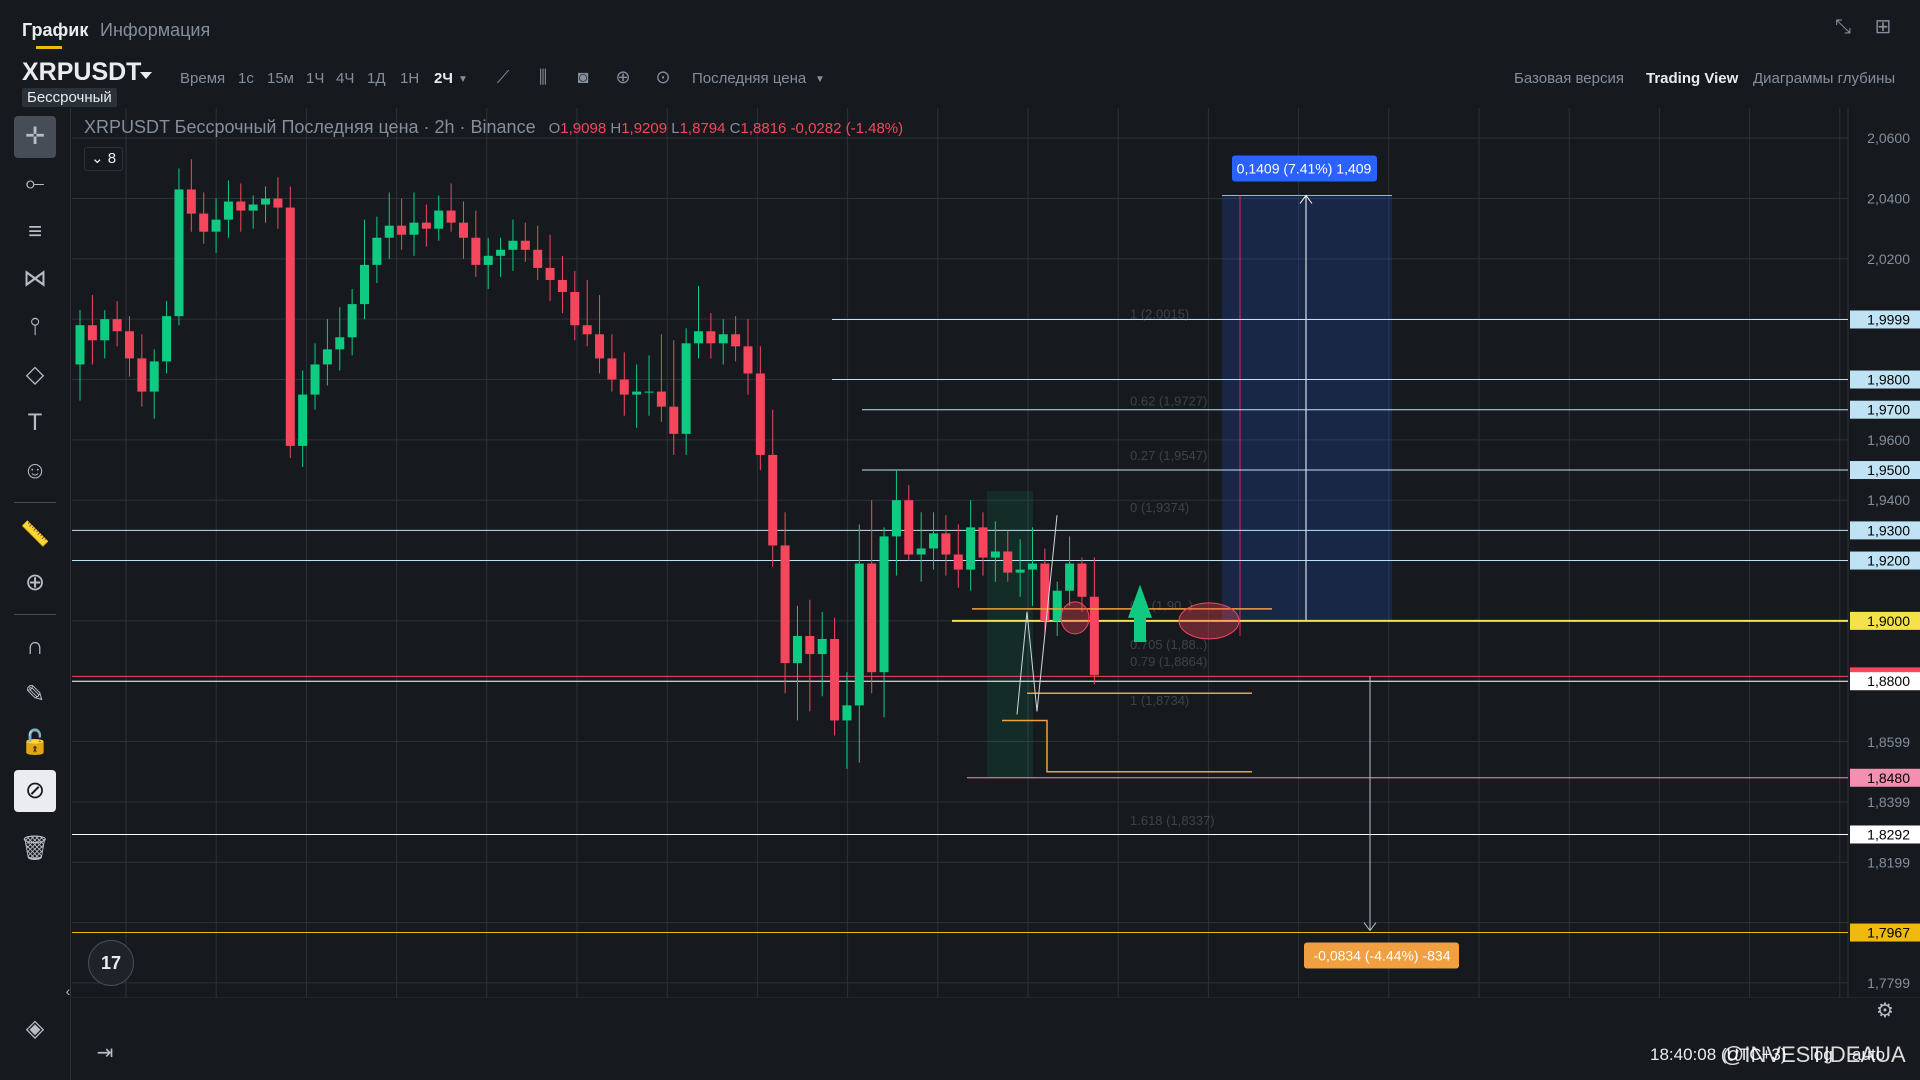  What do you see at coordinates (1304, 168) in the screenshot?
I see `measure-up-tag` at bounding box center [1304, 168].